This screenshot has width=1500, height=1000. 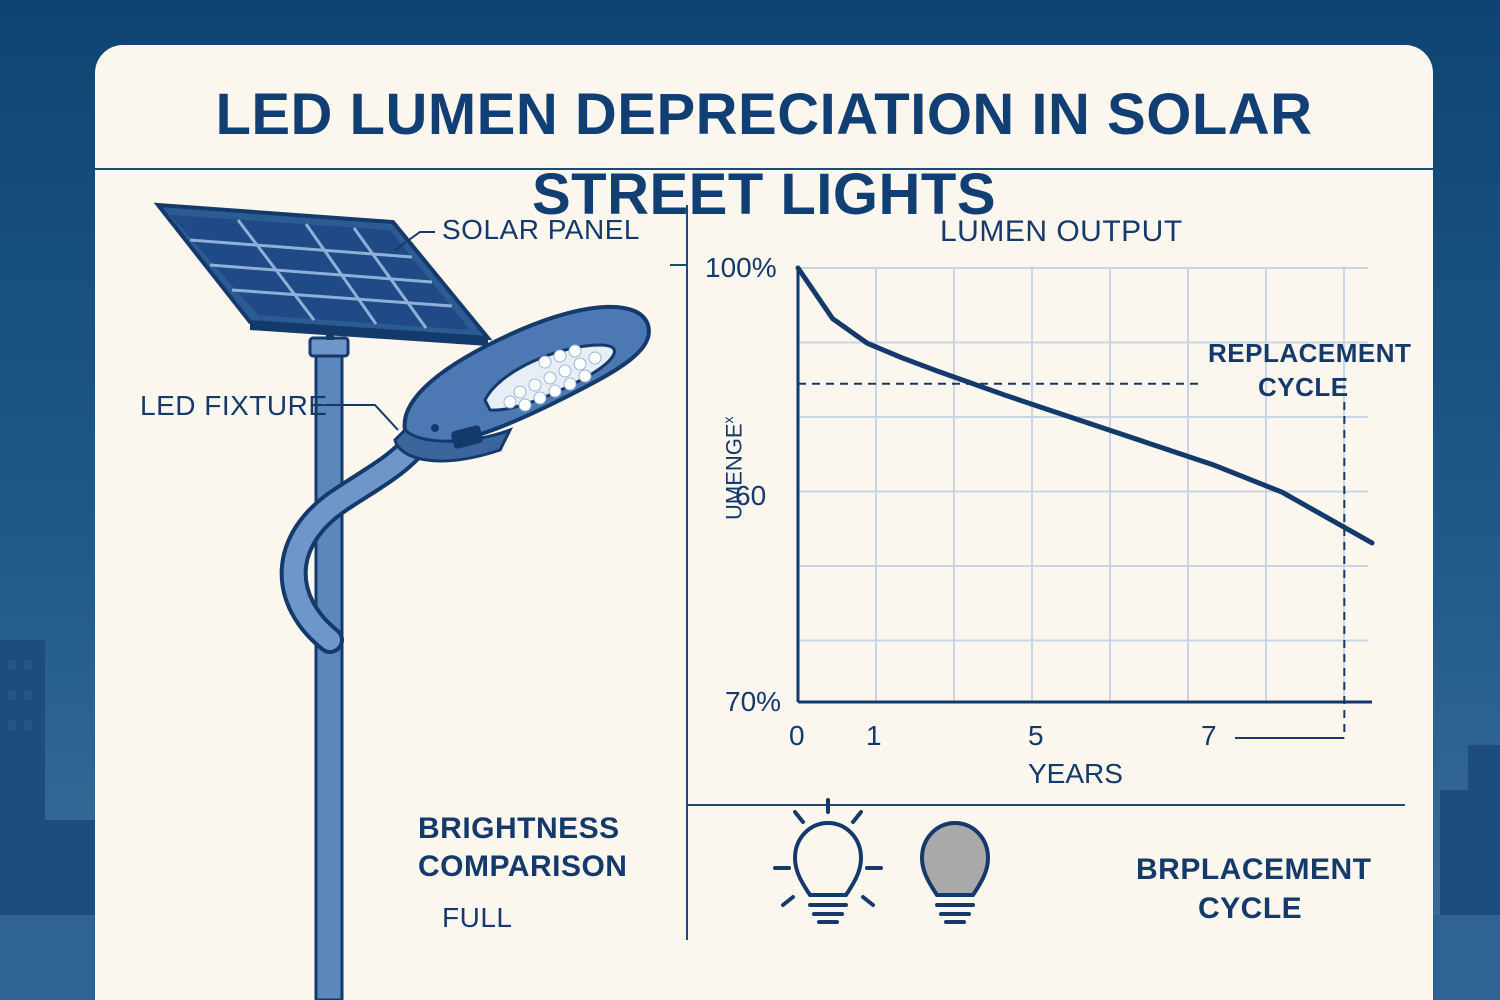 I want to click on solar-panel, so click(x=323, y=274).